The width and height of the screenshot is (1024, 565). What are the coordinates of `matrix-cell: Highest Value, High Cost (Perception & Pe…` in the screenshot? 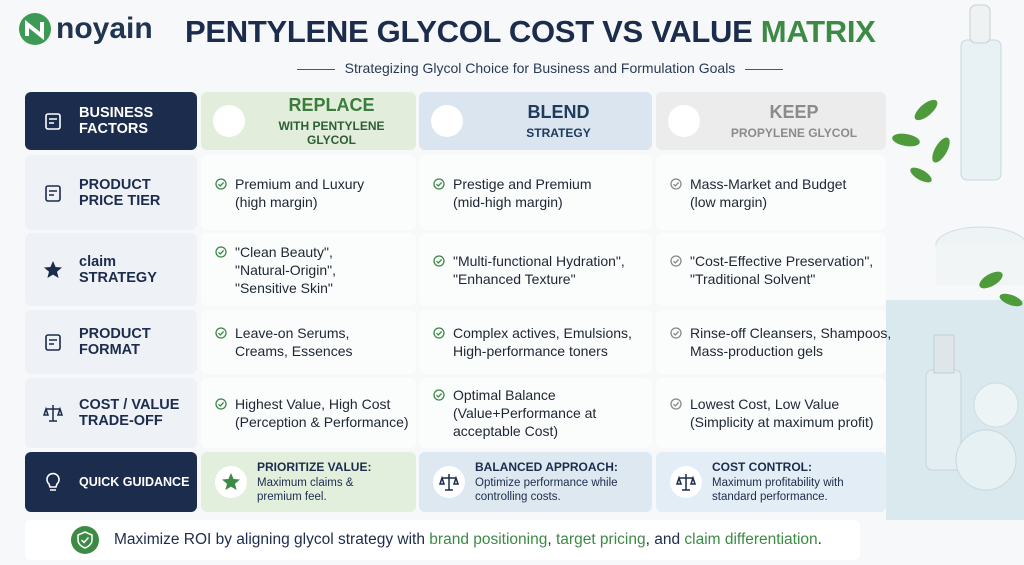 It's located at (308, 413).